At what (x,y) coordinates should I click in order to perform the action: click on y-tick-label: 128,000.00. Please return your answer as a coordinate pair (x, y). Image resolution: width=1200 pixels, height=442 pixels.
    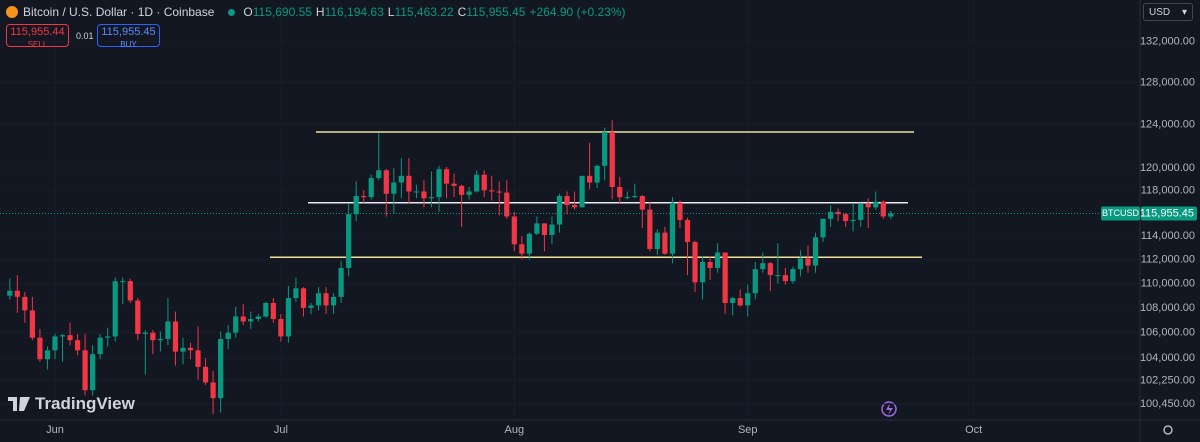
    Looking at the image, I should click on (1167, 82).